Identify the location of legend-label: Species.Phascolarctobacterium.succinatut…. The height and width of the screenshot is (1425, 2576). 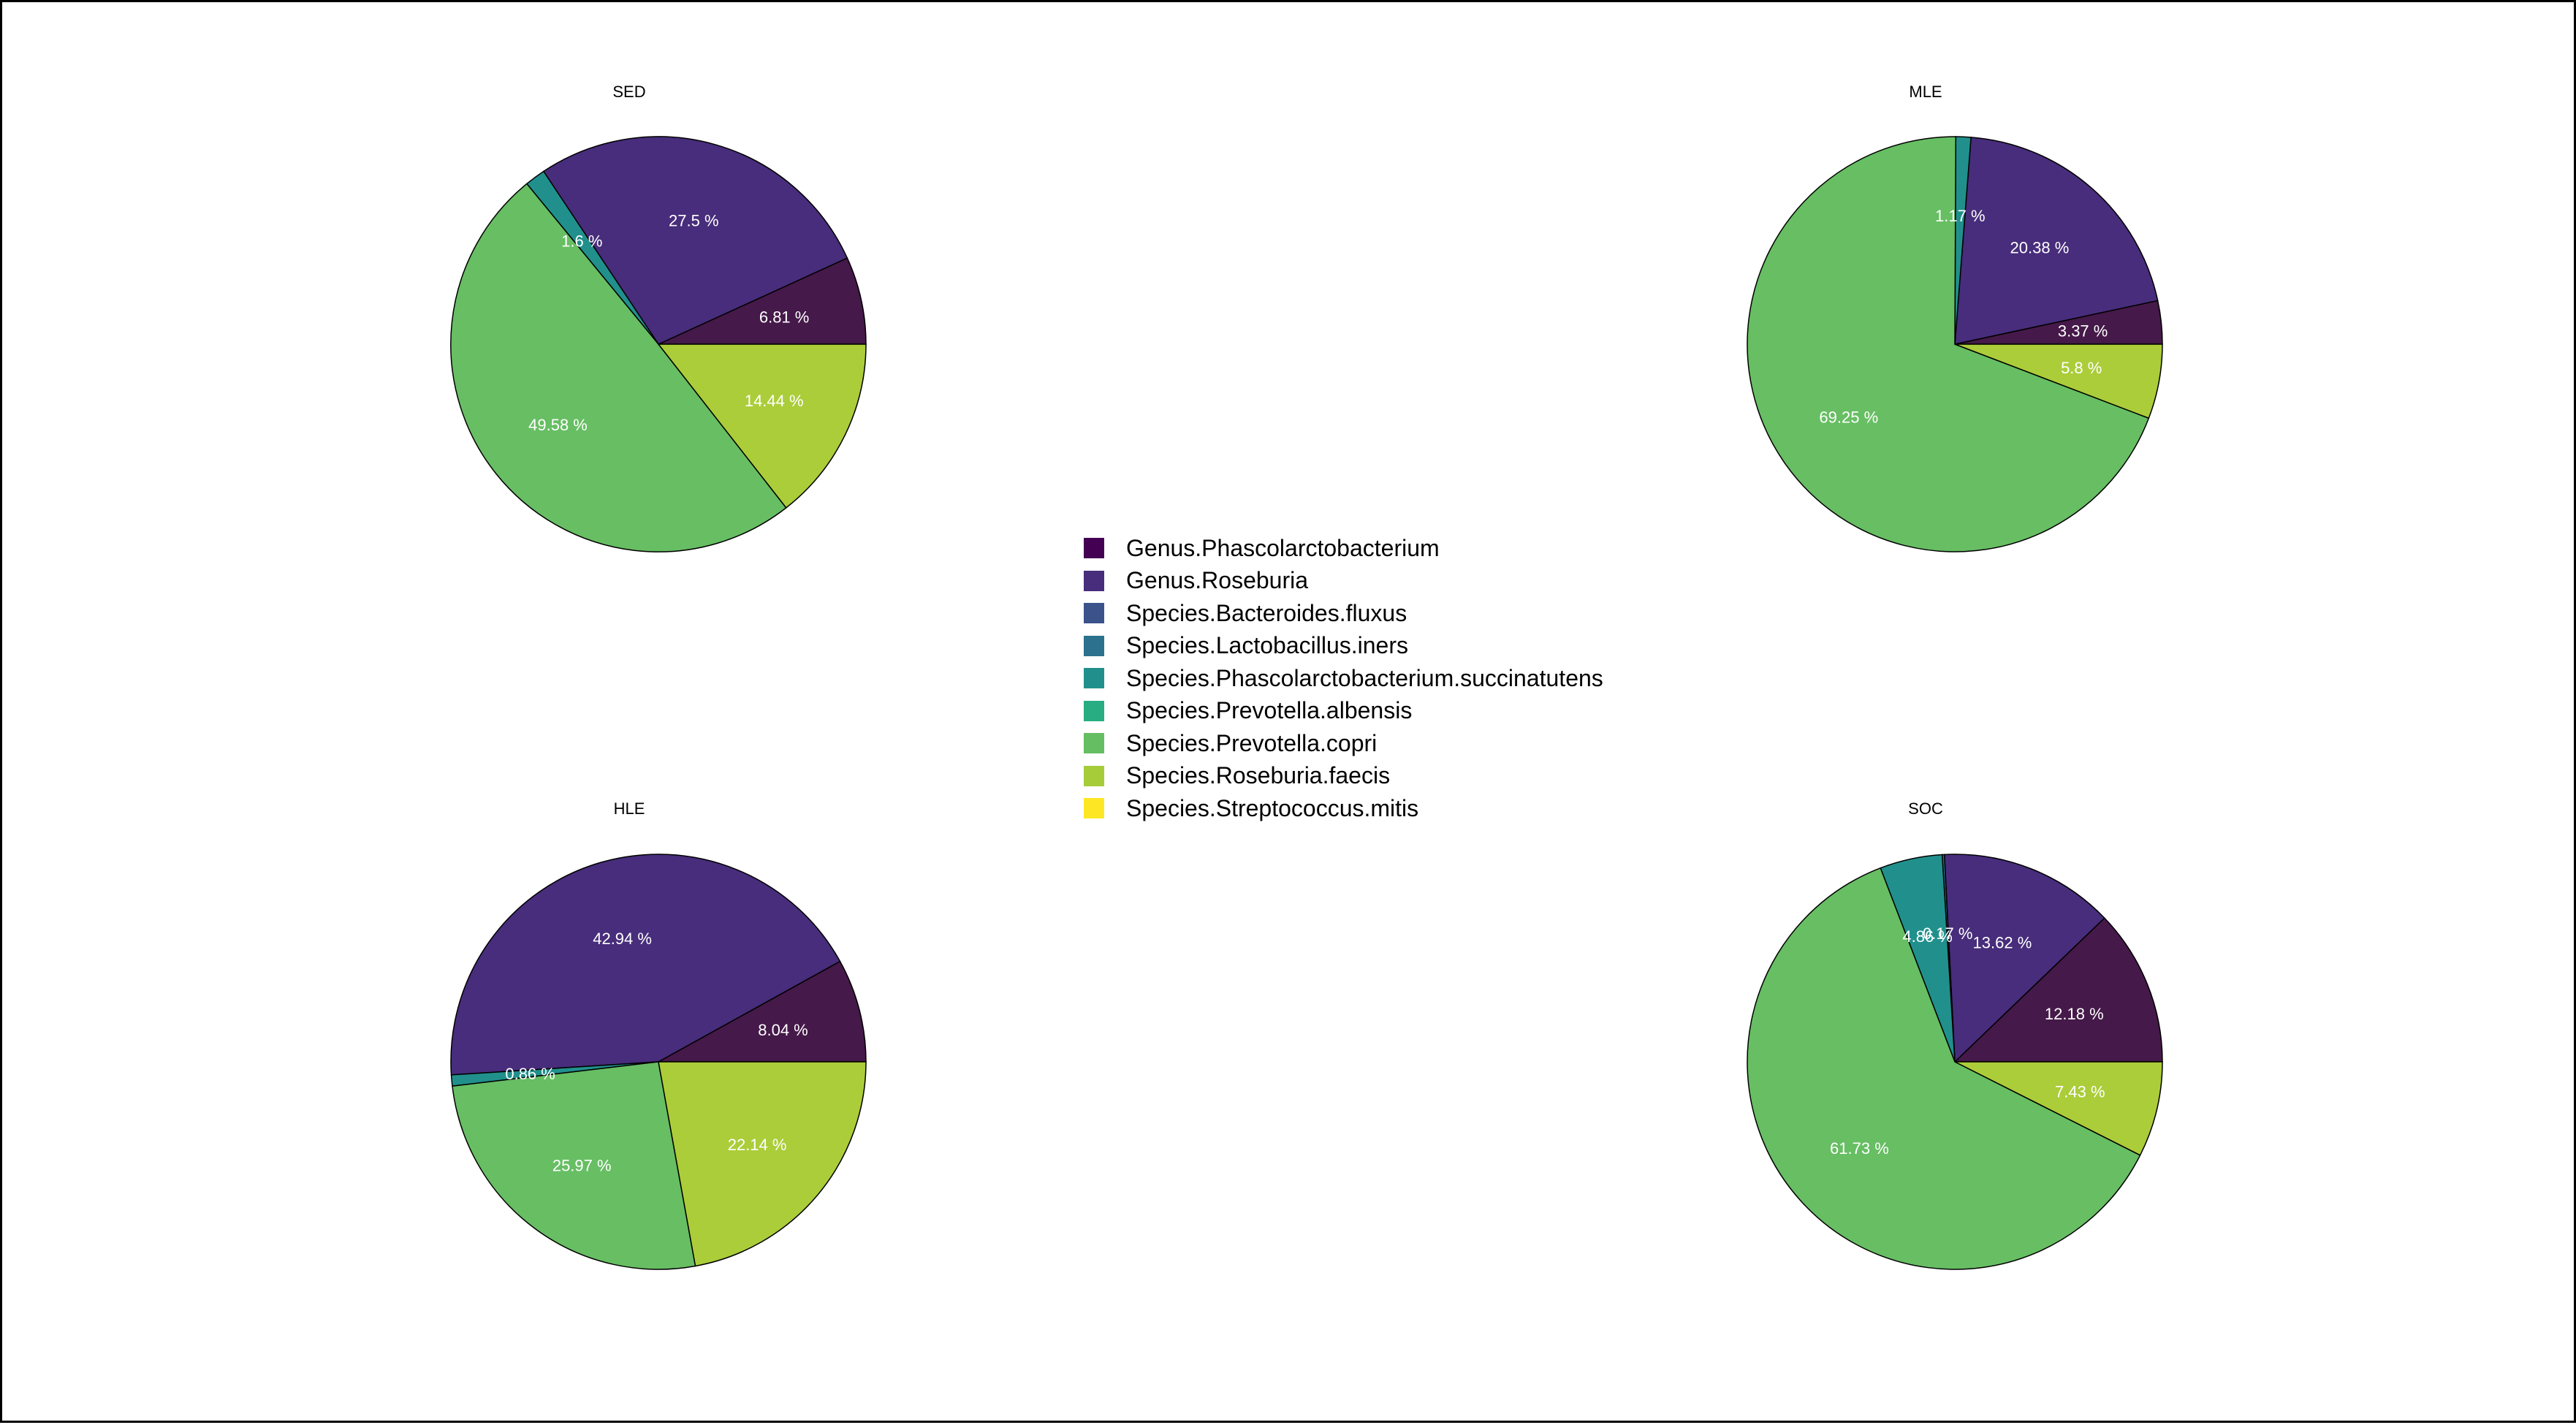
(1364, 677).